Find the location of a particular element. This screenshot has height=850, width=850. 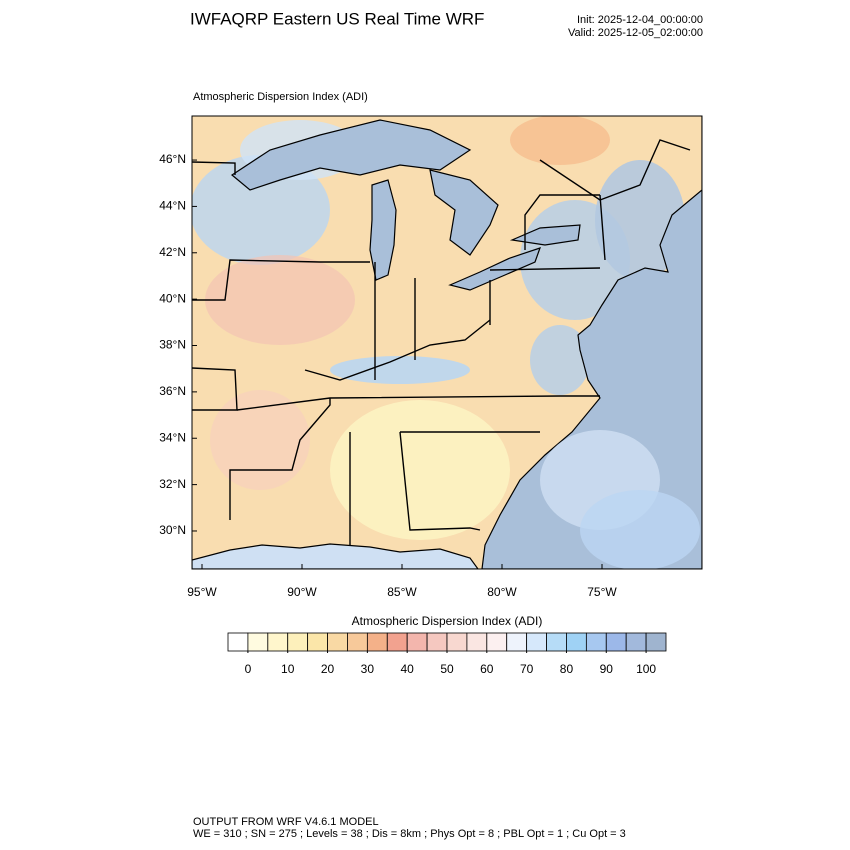

colorbar-tick-label: 40 is located at coordinates (408, 669).